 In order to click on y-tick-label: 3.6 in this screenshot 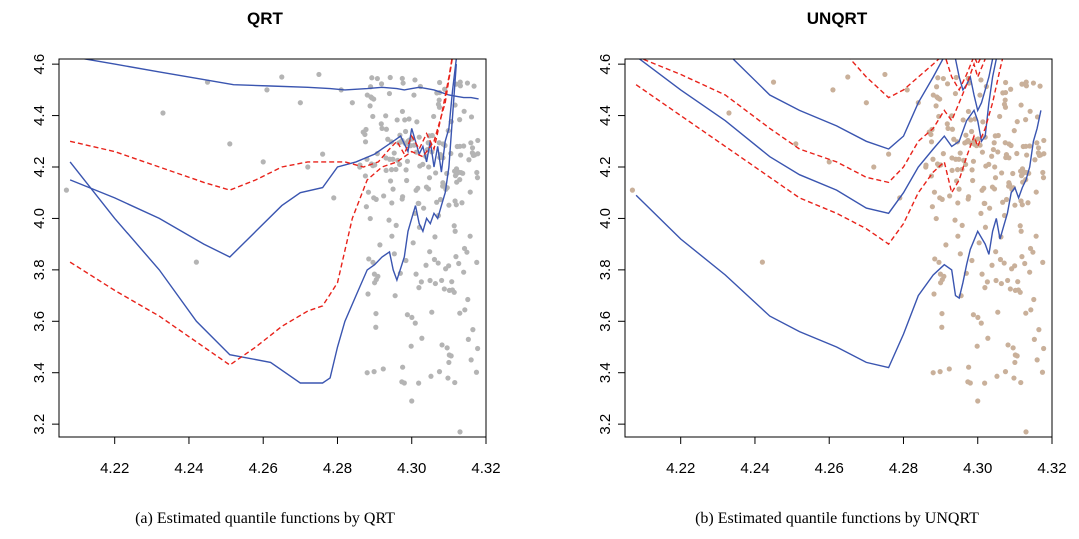, I will do `click(605, 321)`.